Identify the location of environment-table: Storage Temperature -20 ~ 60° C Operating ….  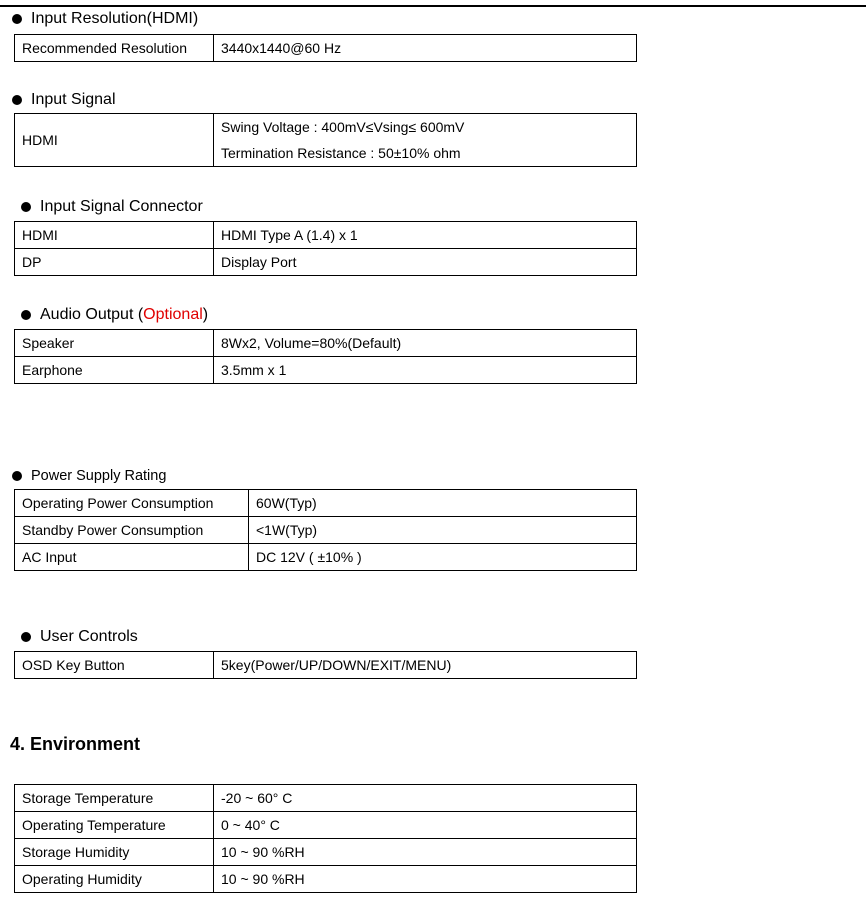
(325, 838).